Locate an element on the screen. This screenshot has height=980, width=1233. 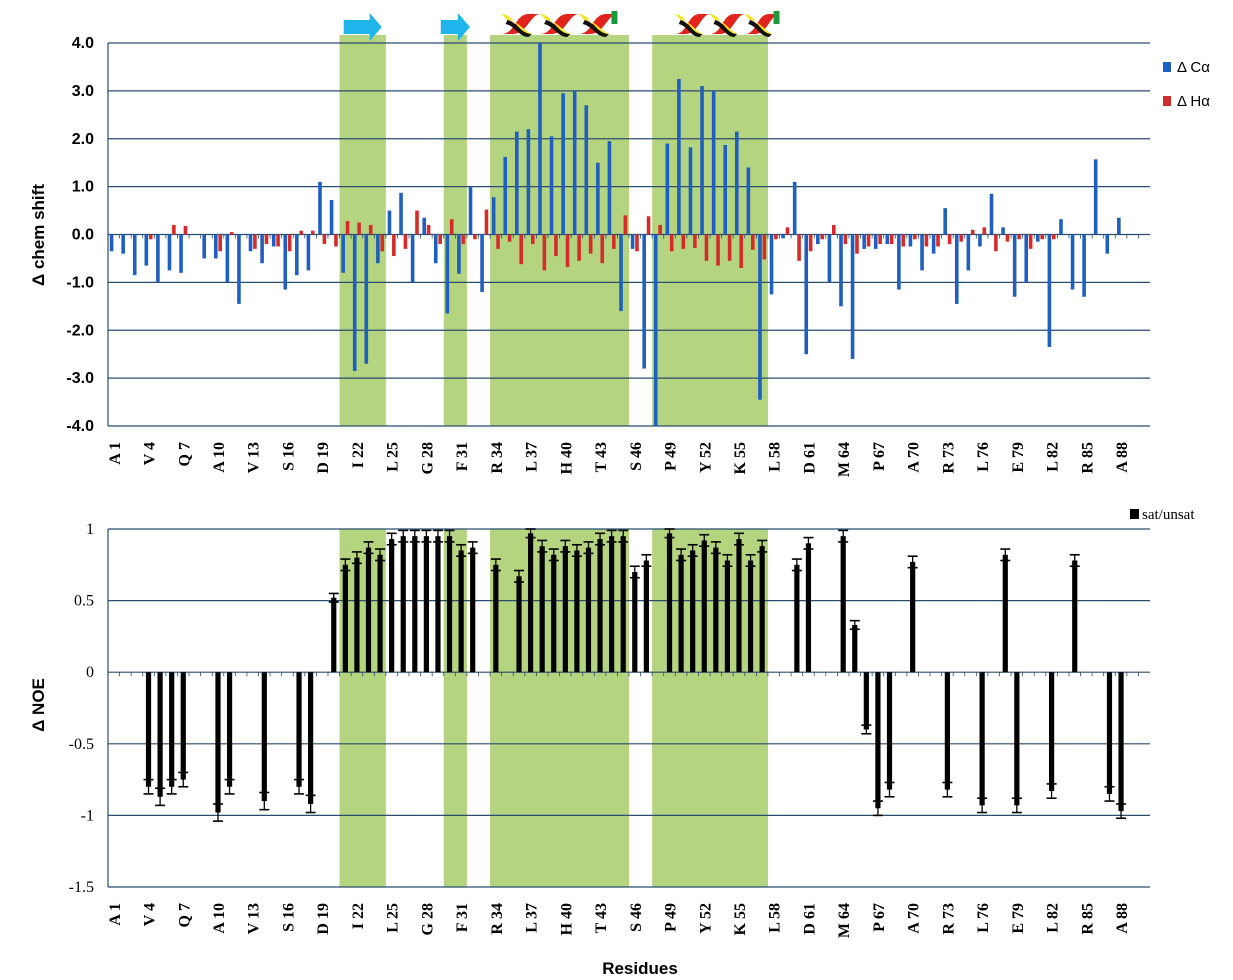
x-tick-label: F 31 is located at coordinates (462, 917).